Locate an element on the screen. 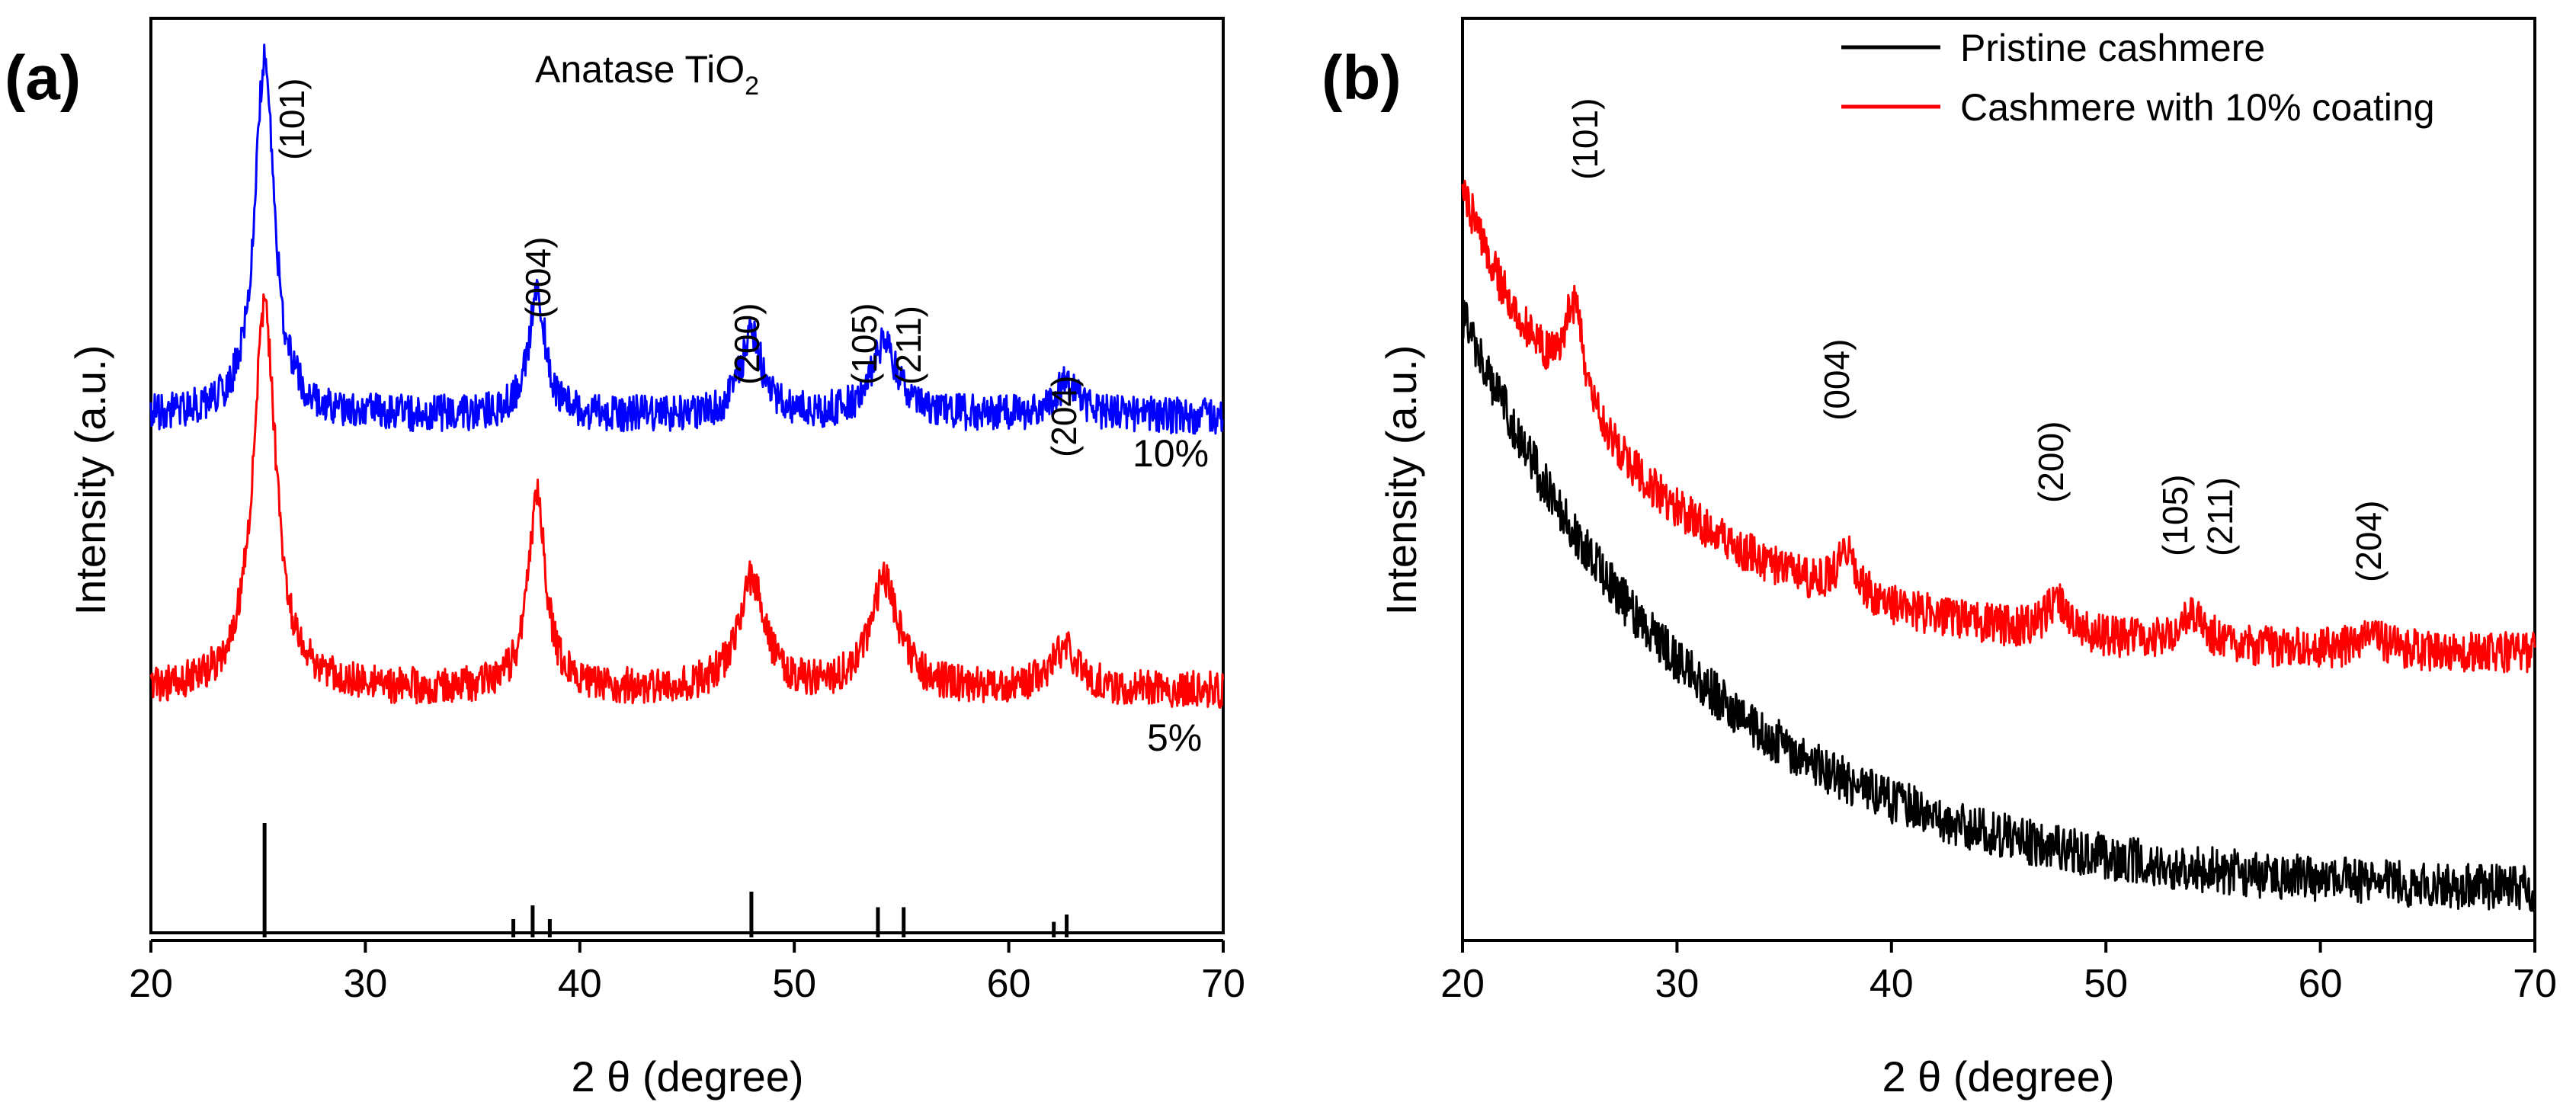 This screenshot has width=2576, height=1102. b-peak-label-211: (211) is located at coordinates (2220, 516).